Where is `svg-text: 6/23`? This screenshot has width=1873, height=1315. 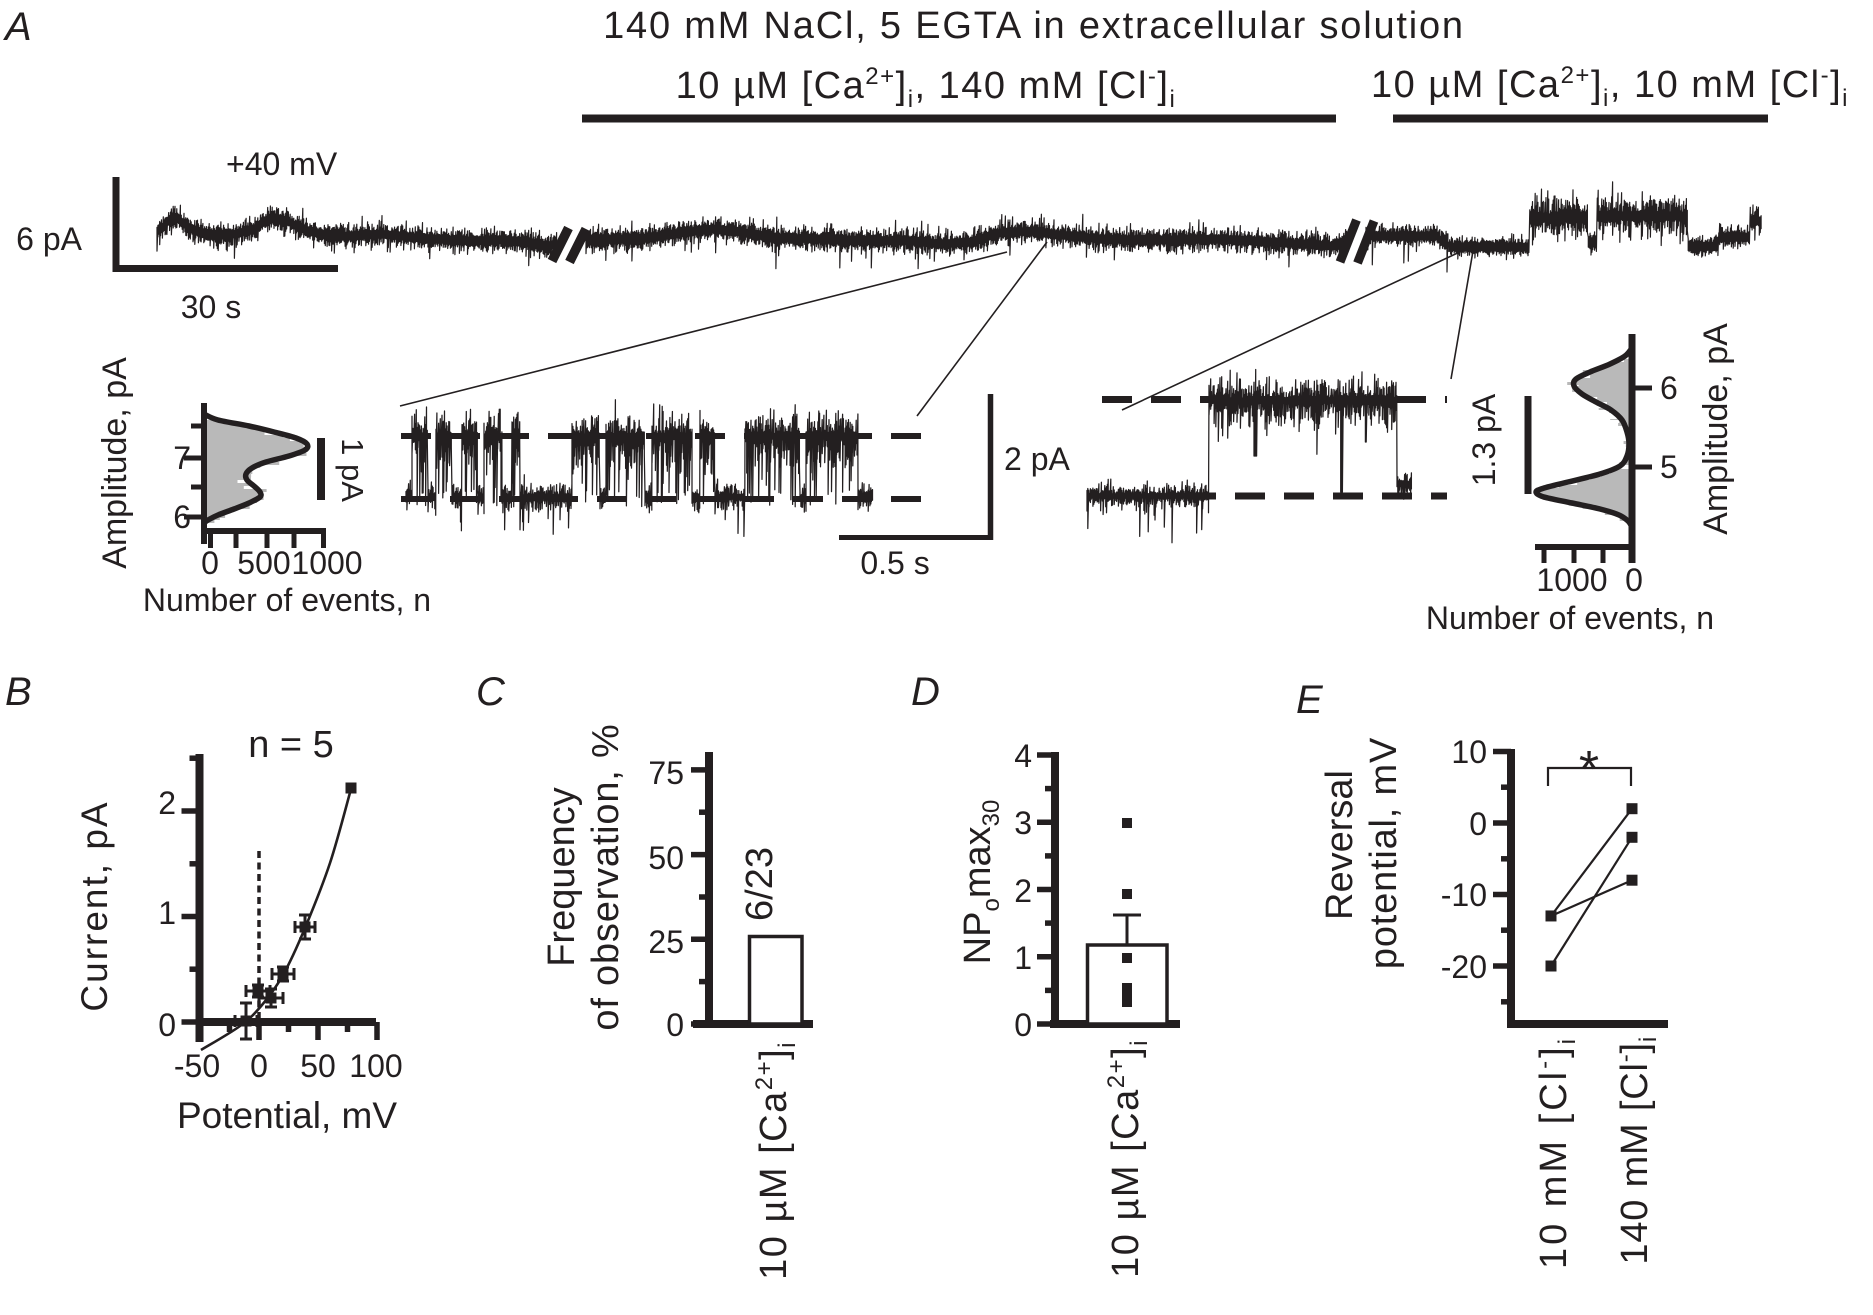 svg-text: 6/23 is located at coordinates (760, 884).